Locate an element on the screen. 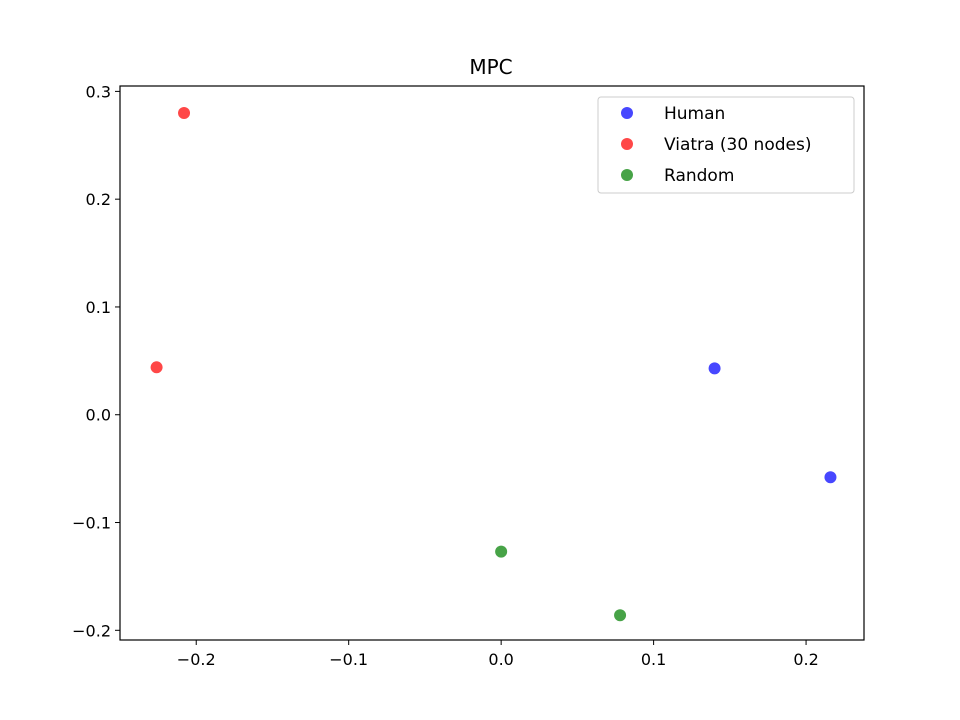 Image resolution: width=960 pixels, height=720 pixels. chart-title: MPC is located at coordinates (490, 67).